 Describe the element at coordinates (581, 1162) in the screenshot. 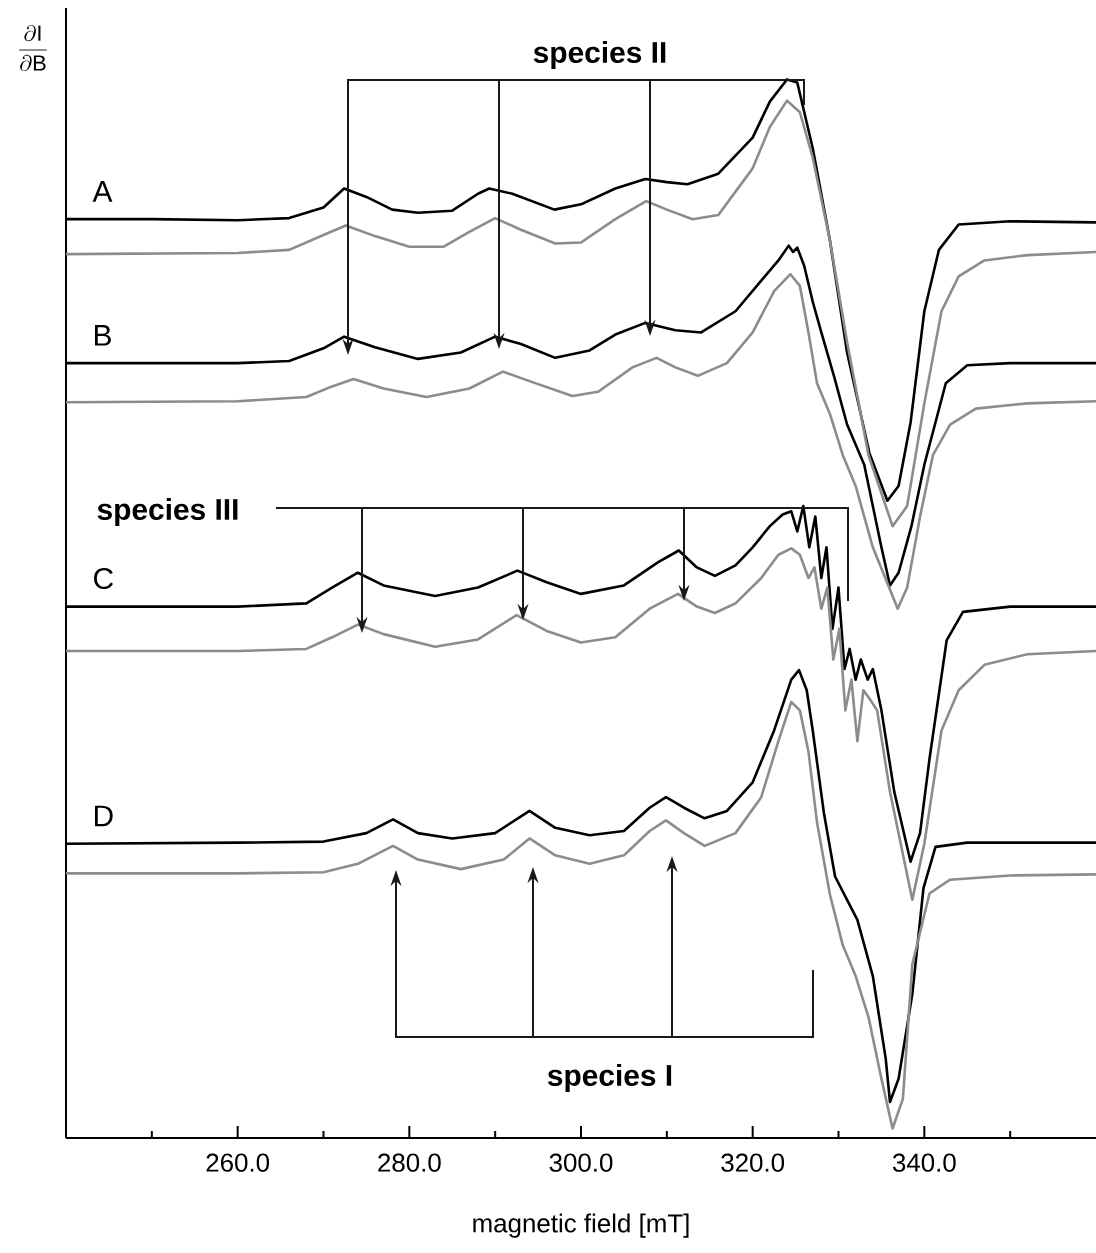

I see `x-tick-label: 300.0` at that location.